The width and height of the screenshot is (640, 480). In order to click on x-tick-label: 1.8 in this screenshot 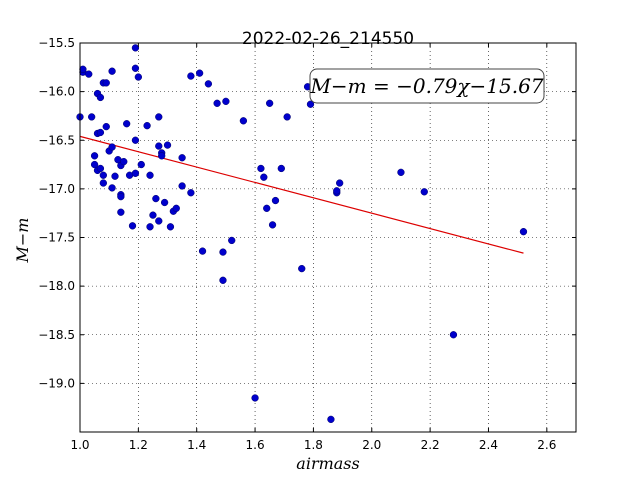, I will do `click(313, 445)`.